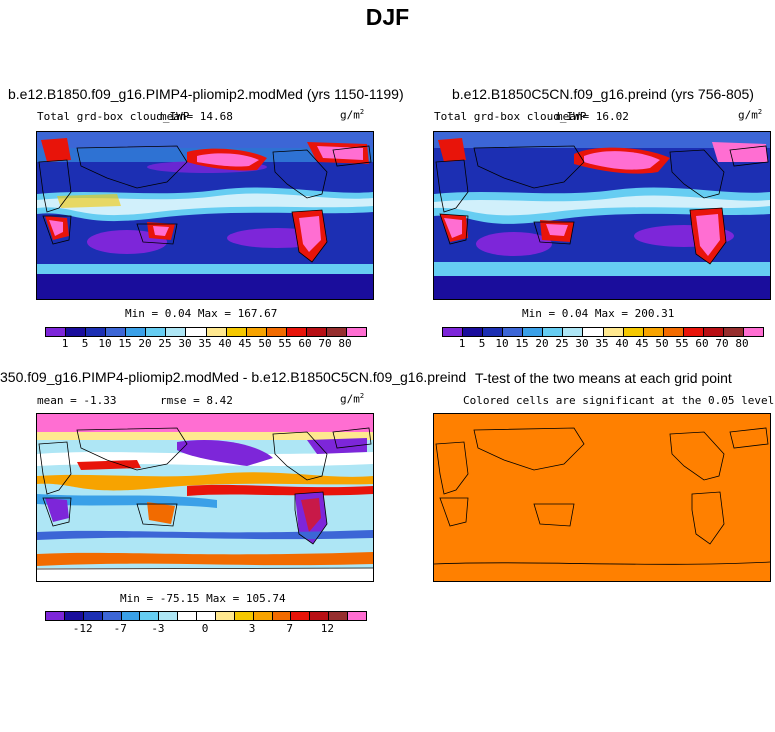  I want to click on colorbar-tick-label: 55, so click(285, 343).